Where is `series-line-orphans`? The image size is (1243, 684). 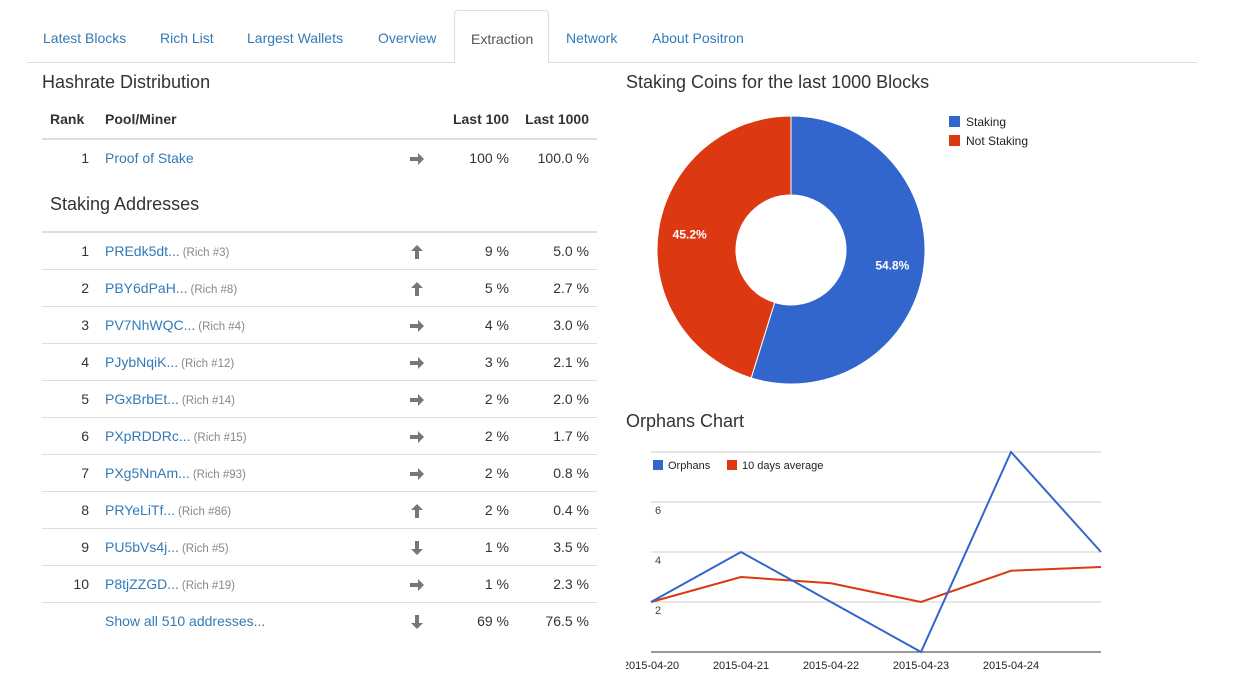 series-line-orphans is located at coordinates (876, 552).